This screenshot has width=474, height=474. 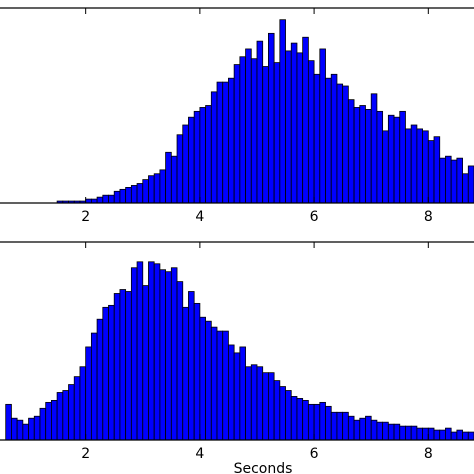 What do you see at coordinates (314, 454) in the screenshot?
I see `x-tick-label: 6` at bounding box center [314, 454].